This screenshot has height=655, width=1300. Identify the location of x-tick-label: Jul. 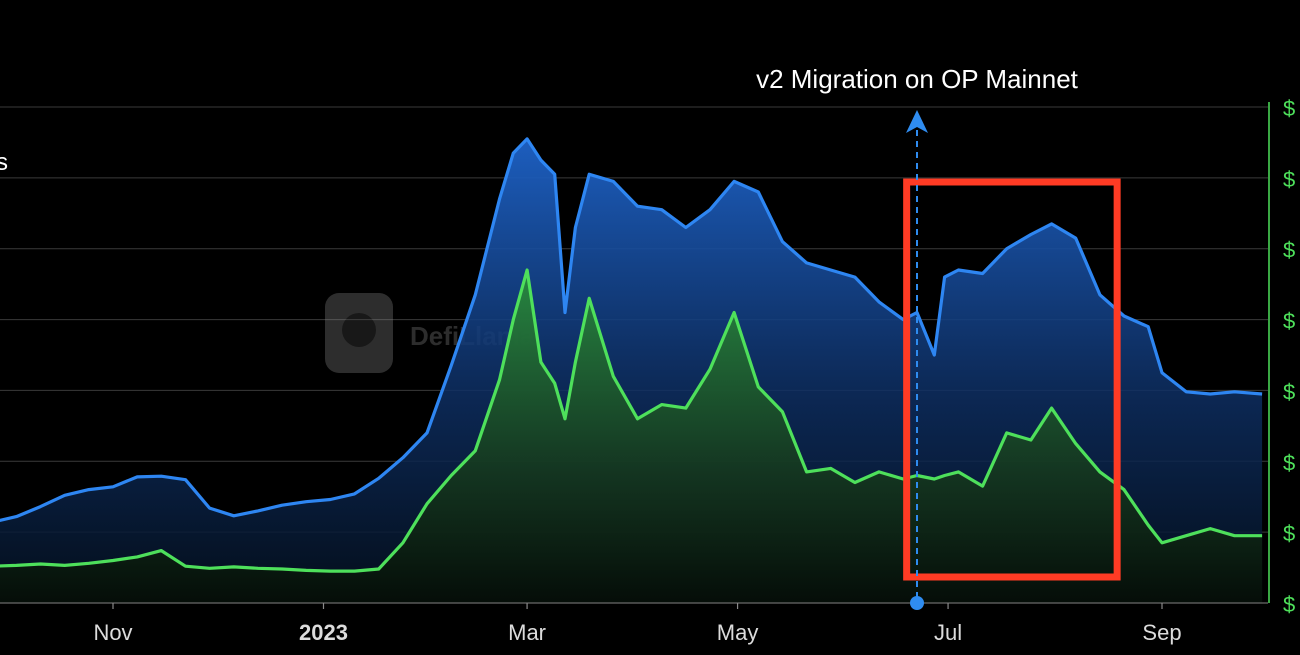
(948, 632).